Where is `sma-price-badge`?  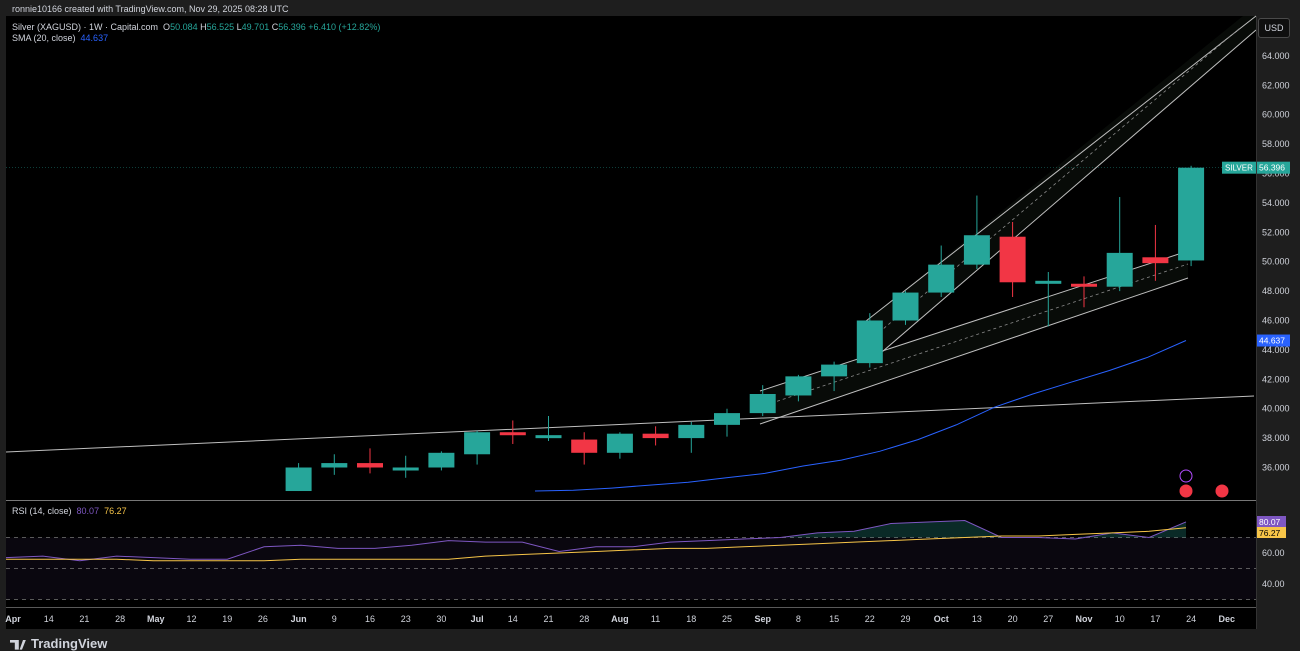
sma-price-badge is located at coordinates (1273, 340).